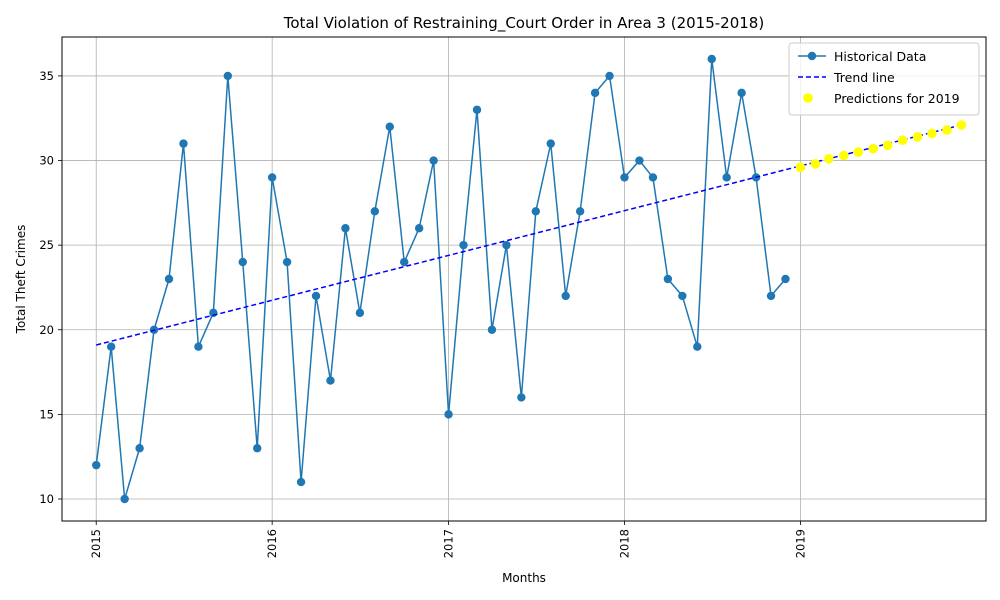 The height and width of the screenshot is (600, 1000). I want to click on x-tick-label: 2018, so click(624, 543).